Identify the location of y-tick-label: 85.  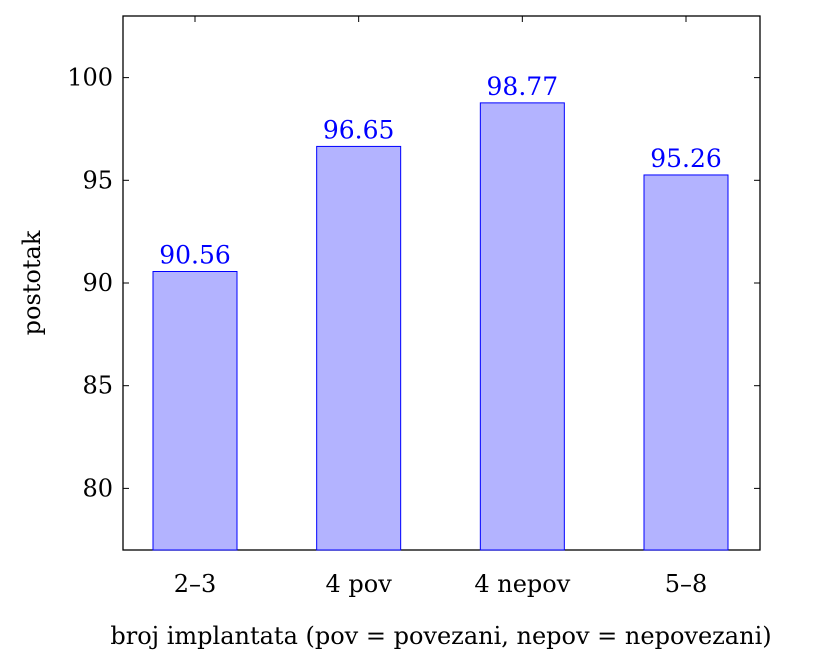
(97, 386).